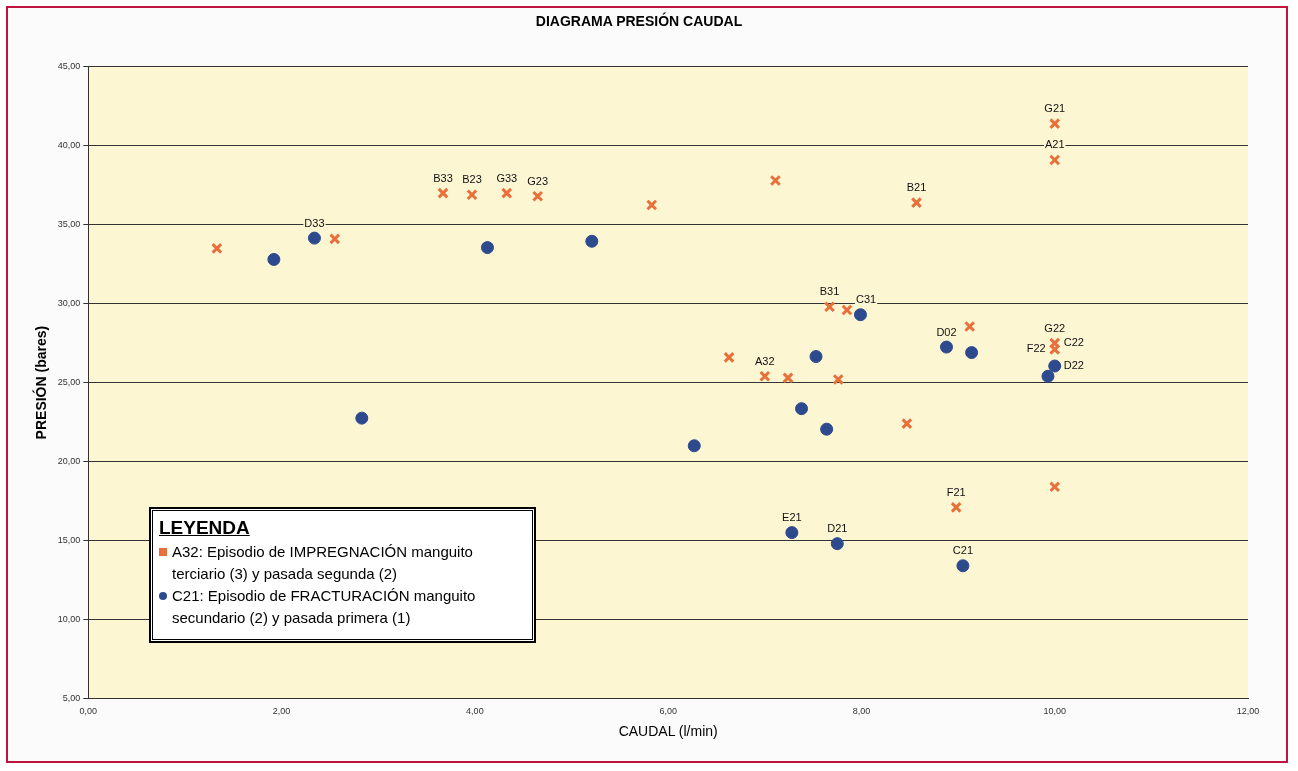 This screenshot has height=771, width=1298. Describe the element at coordinates (507, 177) in the screenshot. I see `annotation: G33` at that location.